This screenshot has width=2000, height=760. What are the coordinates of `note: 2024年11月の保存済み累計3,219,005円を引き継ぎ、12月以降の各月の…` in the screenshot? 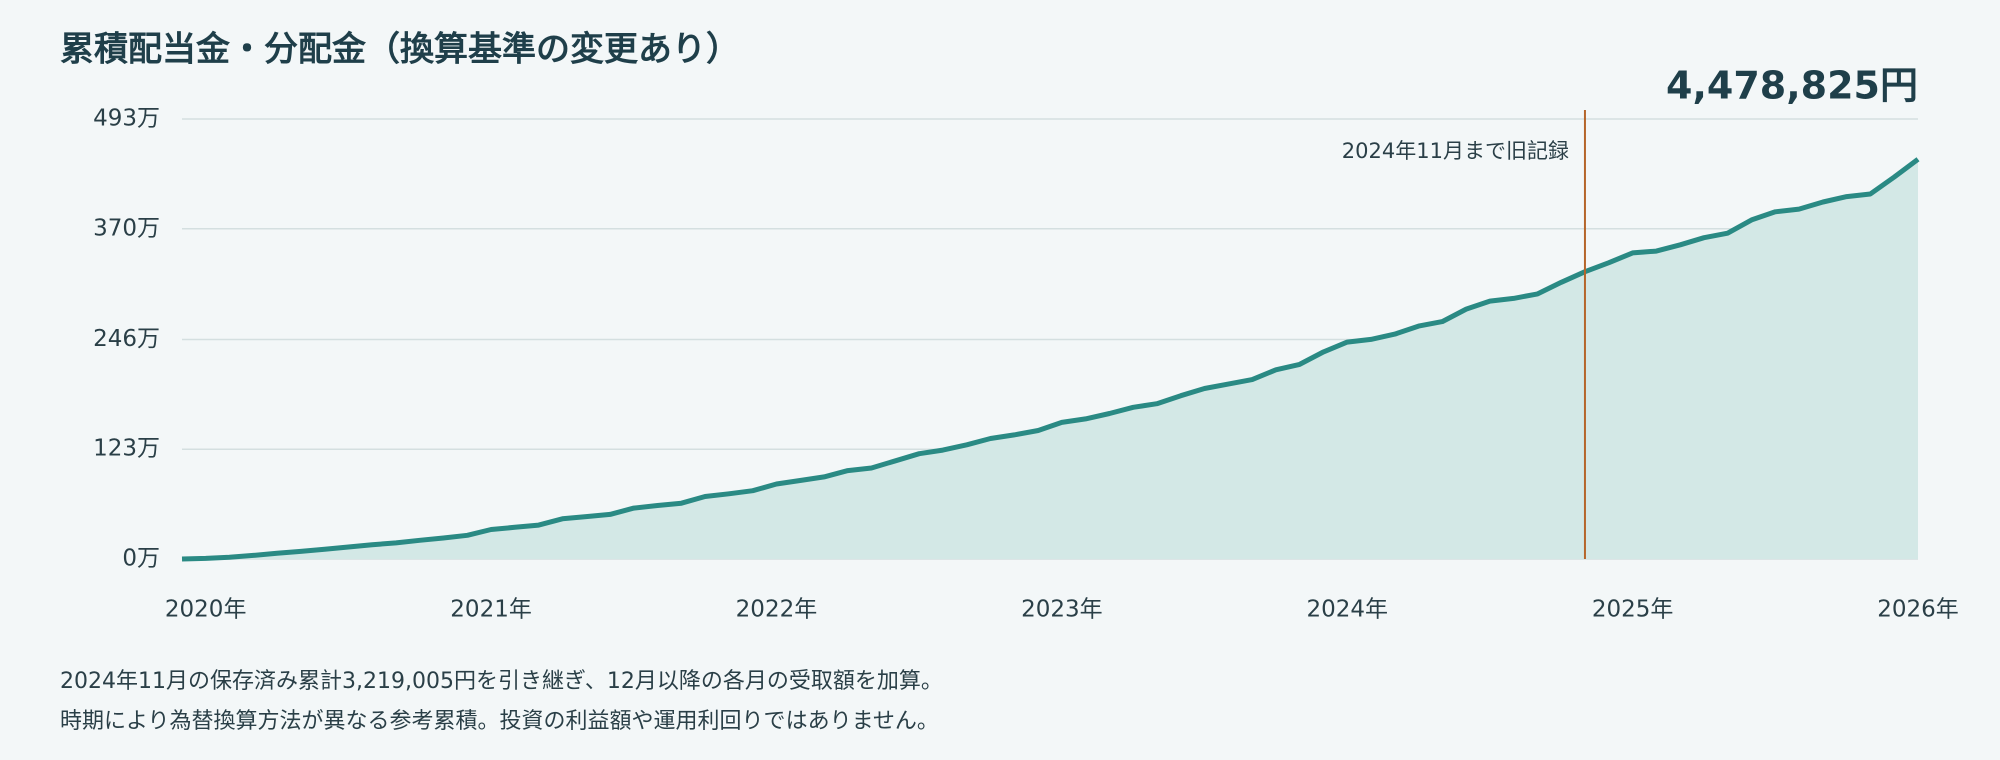 It's located at (501, 681).